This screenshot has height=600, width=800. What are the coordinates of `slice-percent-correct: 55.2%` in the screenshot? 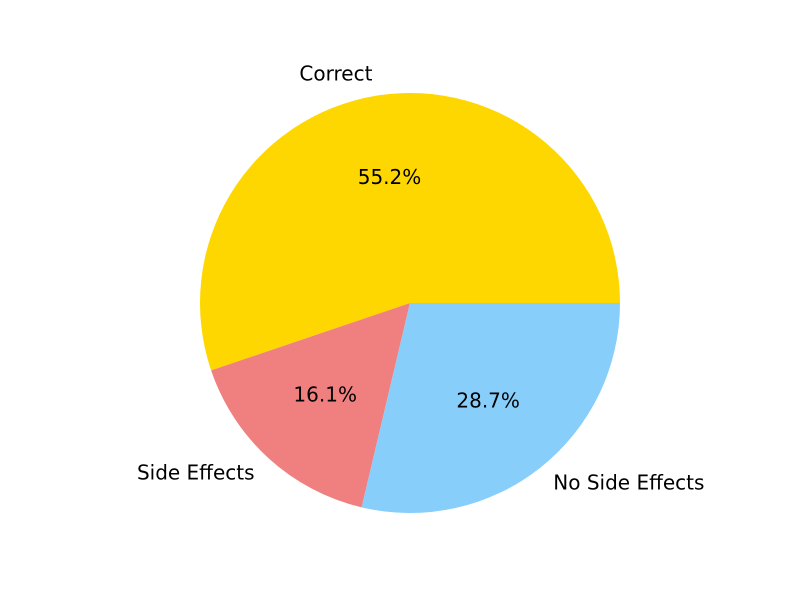 It's located at (390, 177).